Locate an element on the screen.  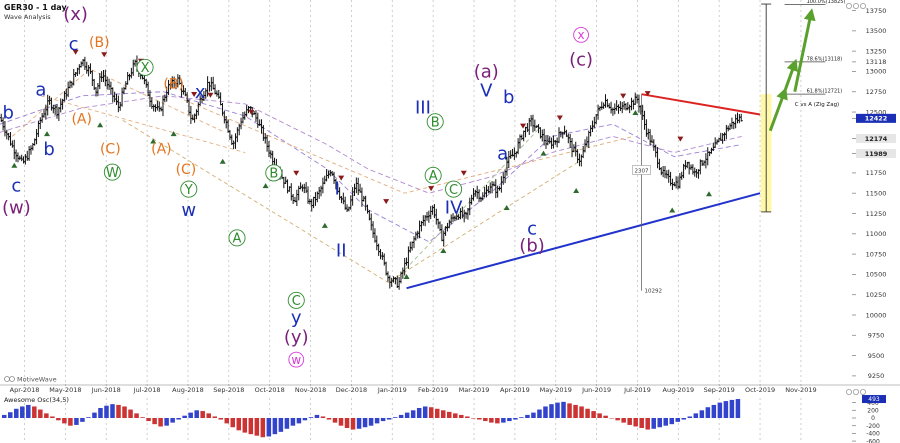
wave-label: V is located at coordinates (486, 90).